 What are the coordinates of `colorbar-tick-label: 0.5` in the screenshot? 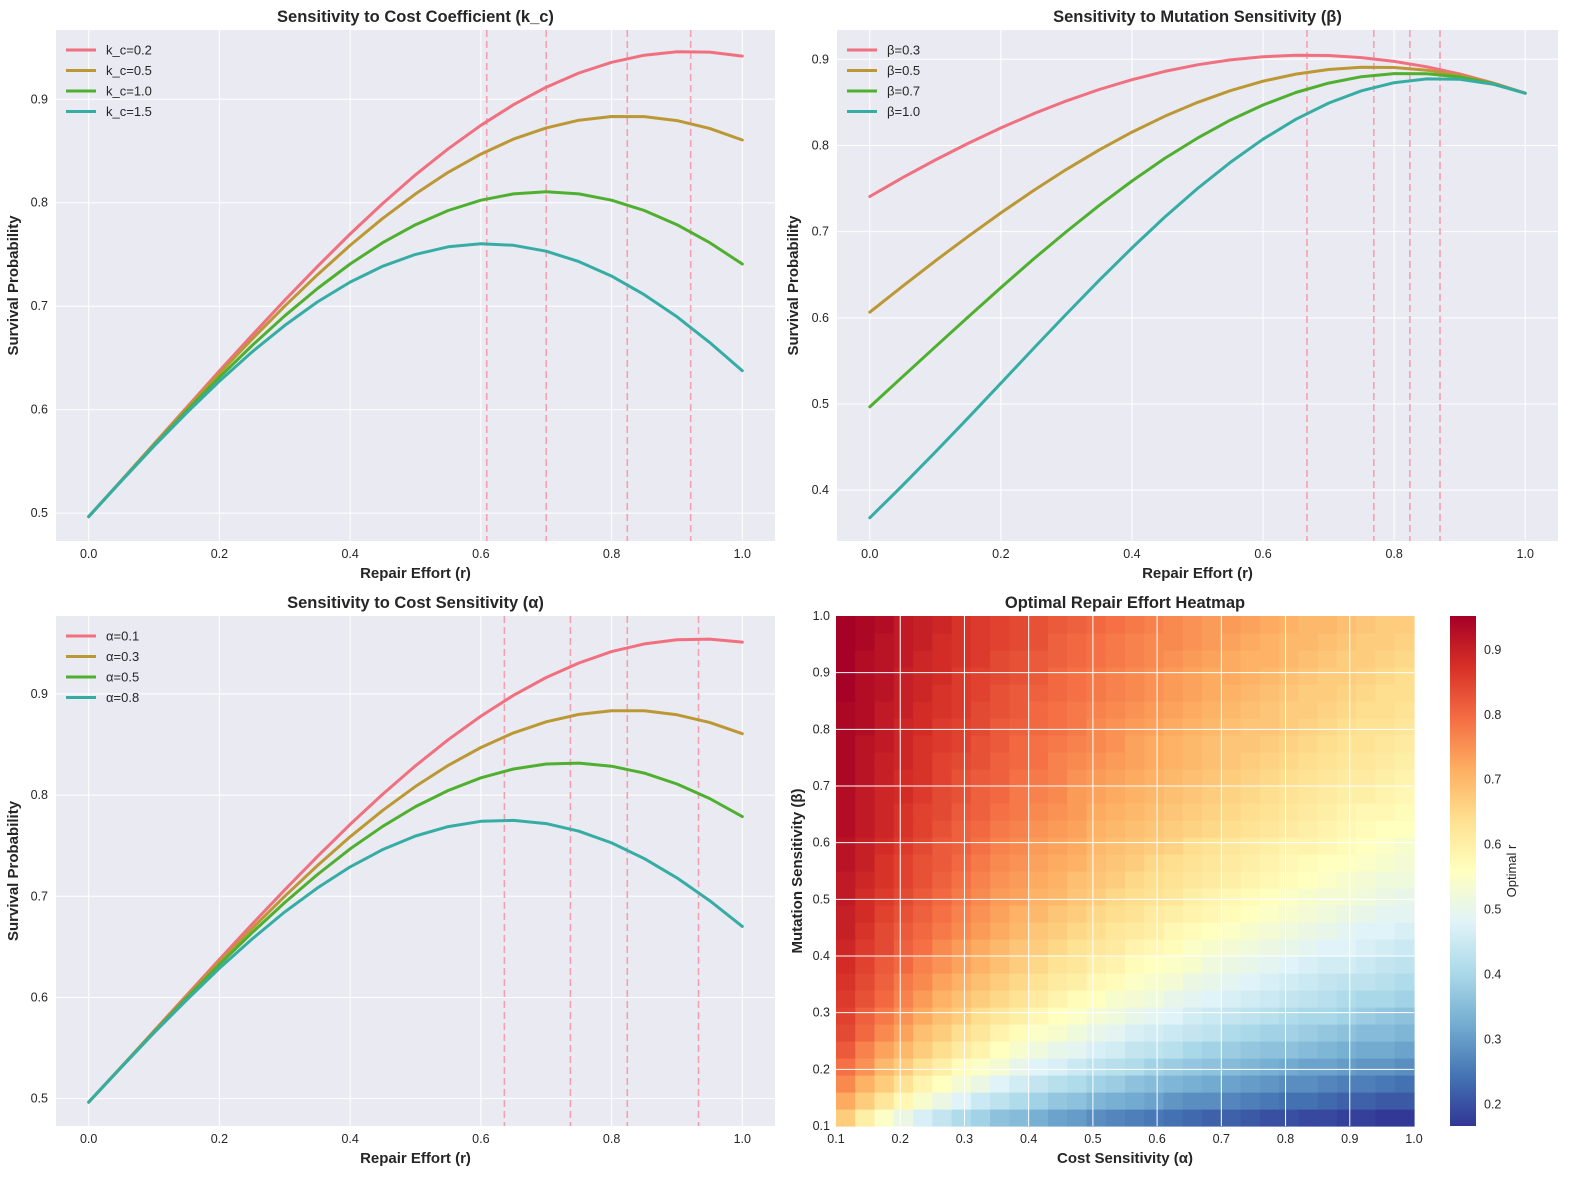 It's located at (1492, 910).